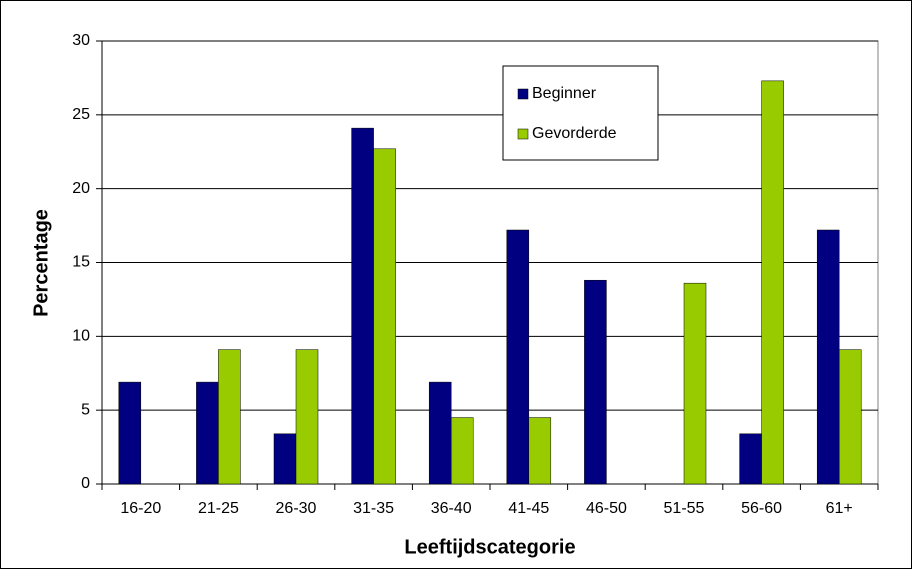 The width and height of the screenshot is (913, 575). Describe the element at coordinates (373, 508) in the screenshot. I see `x-tick-label: 31-35` at that location.